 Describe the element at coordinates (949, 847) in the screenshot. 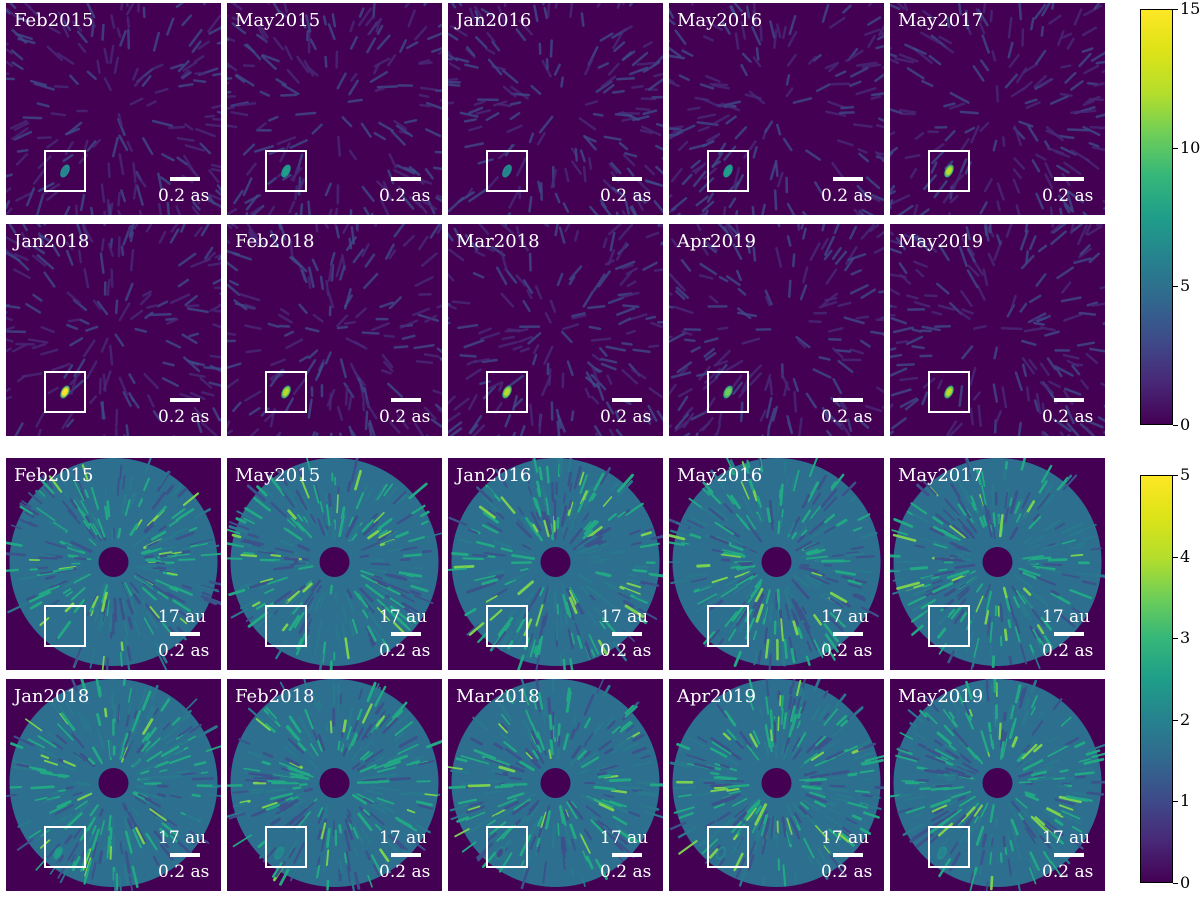

I see `source-inset-box` at that location.